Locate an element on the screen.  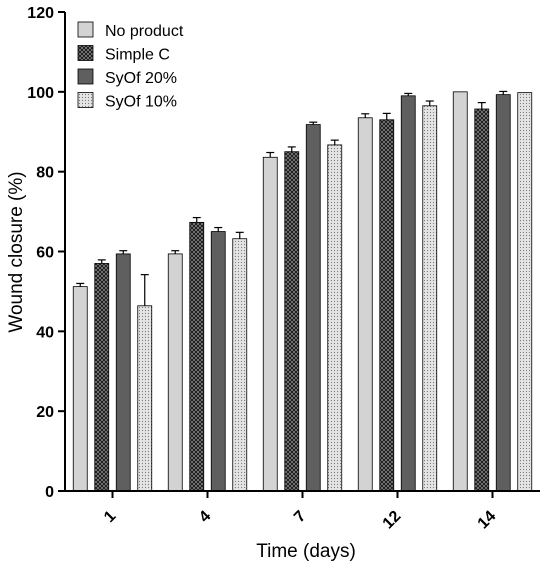
y-axis-title: Wound closure (%) is located at coordinates (16, 251).